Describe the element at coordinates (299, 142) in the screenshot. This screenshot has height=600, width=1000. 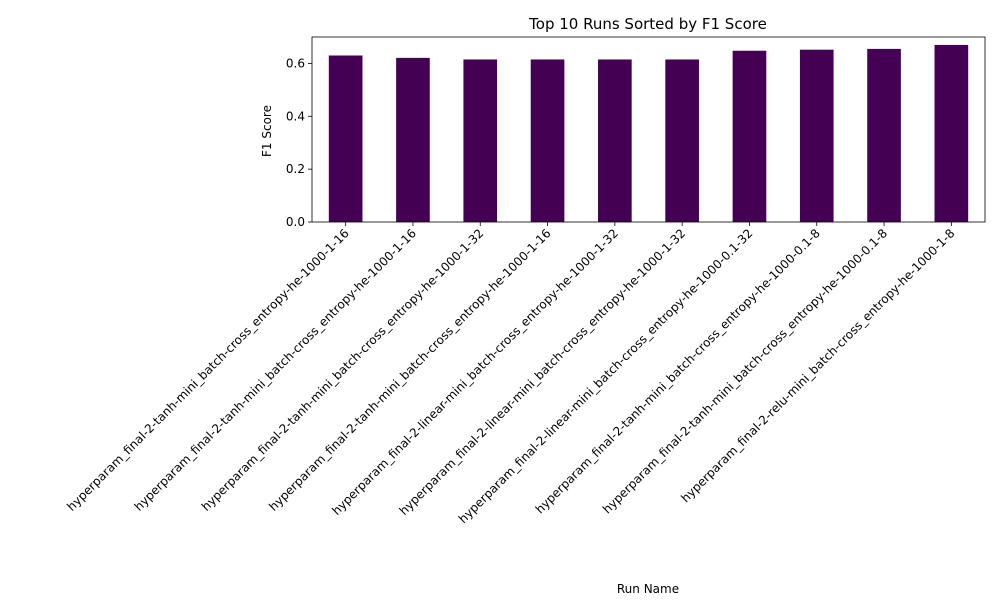
I see `y-axis-ticks: 0.0 0.2 0.4 0.6` at that location.